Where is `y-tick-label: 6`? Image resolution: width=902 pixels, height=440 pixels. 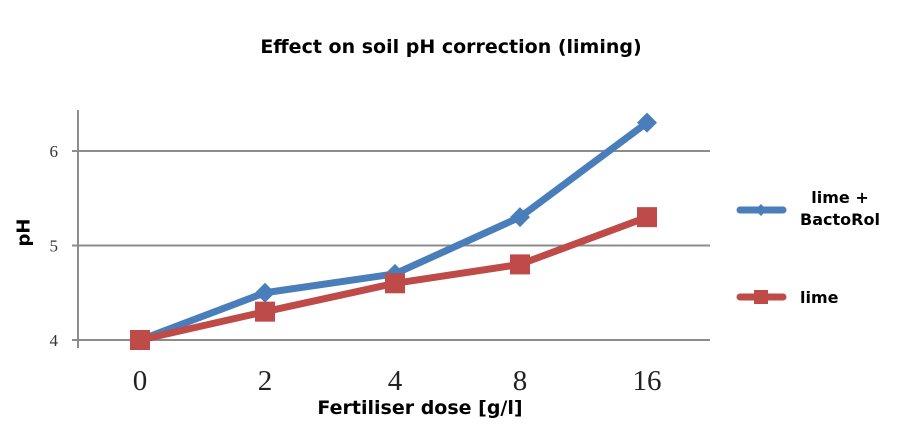 y-tick-label: 6 is located at coordinates (54, 151).